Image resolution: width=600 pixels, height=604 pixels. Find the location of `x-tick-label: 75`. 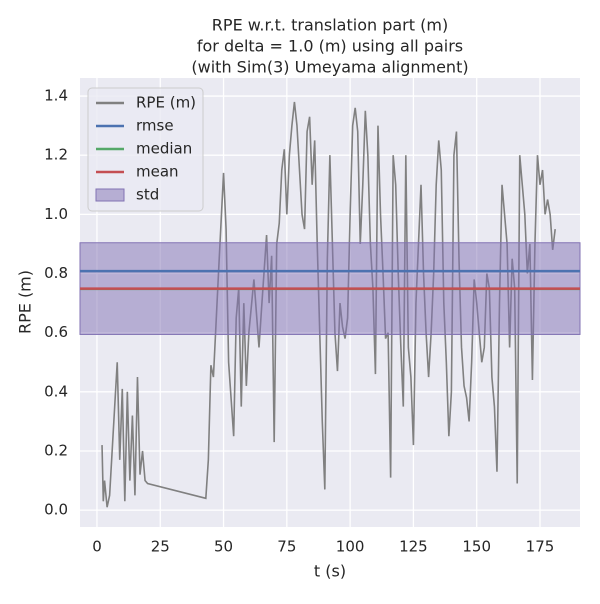

x-tick-label: 75 is located at coordinates (286, 547).